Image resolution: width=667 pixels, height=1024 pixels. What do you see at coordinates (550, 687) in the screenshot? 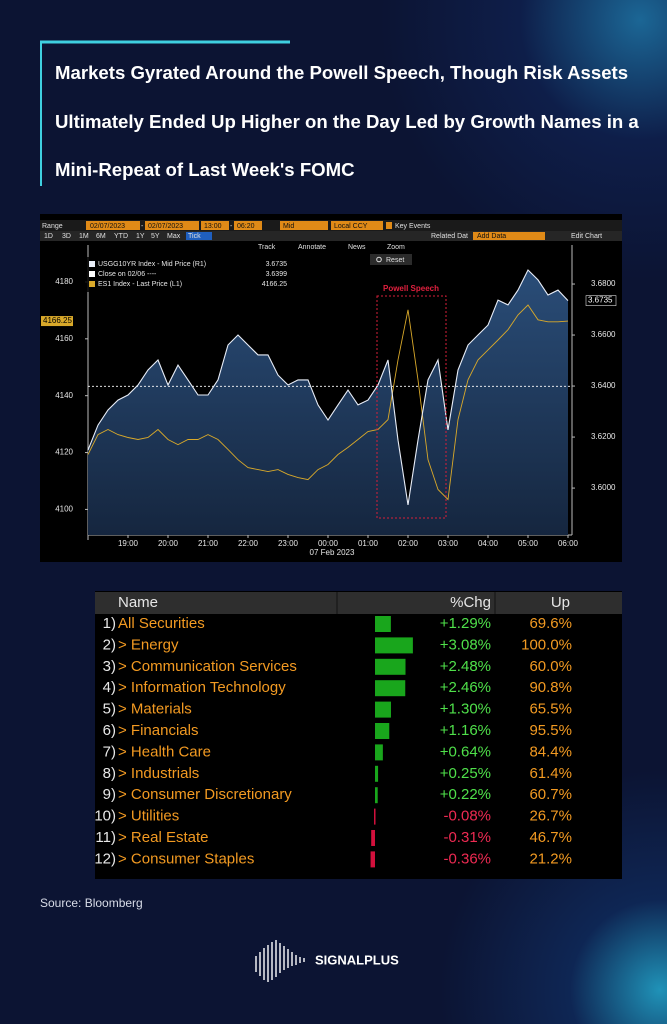
I see `row-up: 90.8%` at bounding box center [550, 687].